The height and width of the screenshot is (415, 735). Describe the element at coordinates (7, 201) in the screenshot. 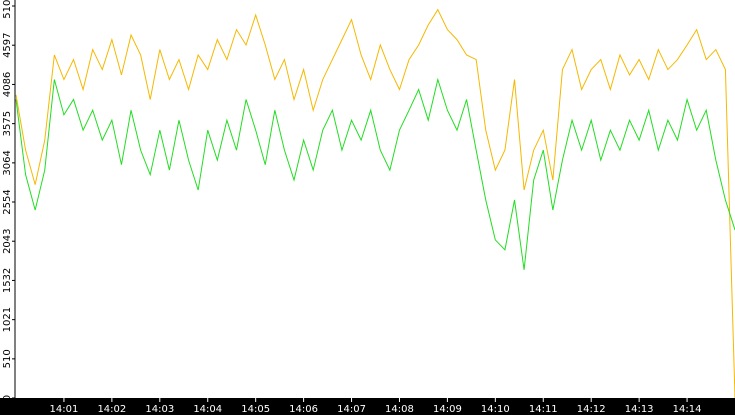

I see `y-tick-label: 2554` at that location.